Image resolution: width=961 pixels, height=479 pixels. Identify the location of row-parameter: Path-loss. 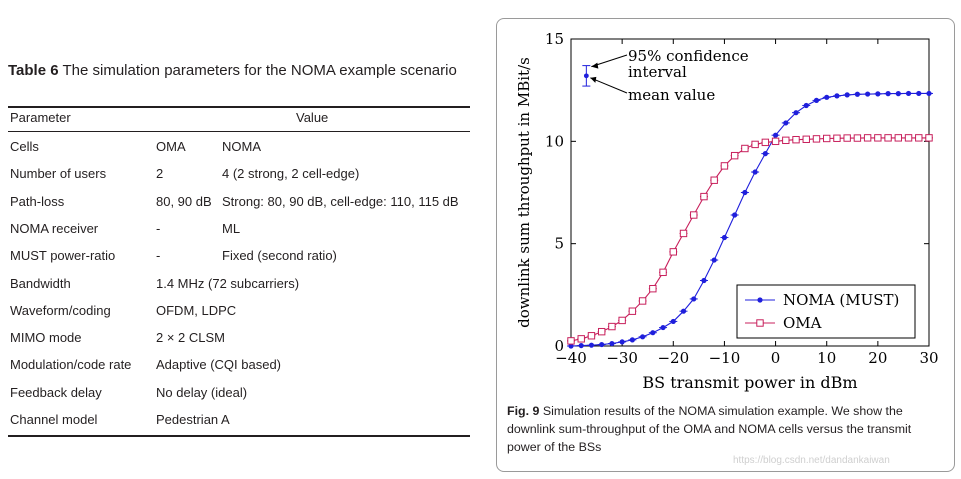
(37, 201).